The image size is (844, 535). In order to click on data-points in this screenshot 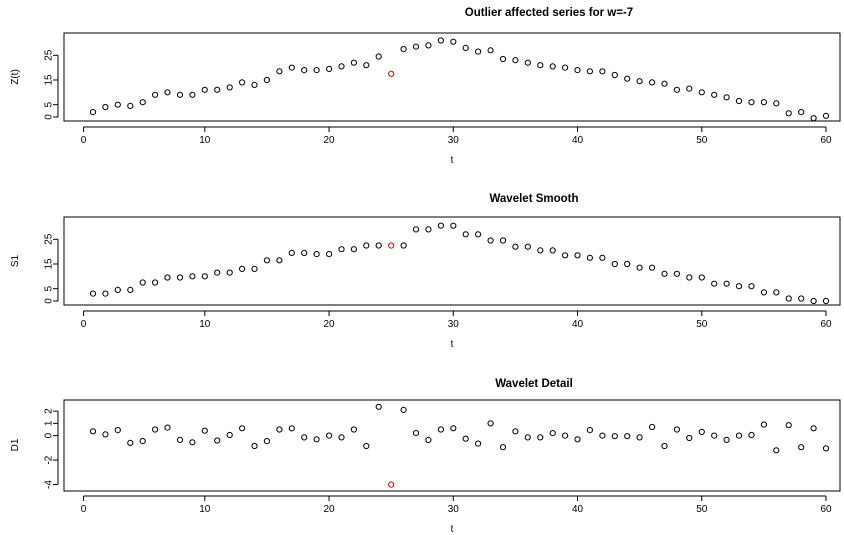, I will do `click(459, 79)`.